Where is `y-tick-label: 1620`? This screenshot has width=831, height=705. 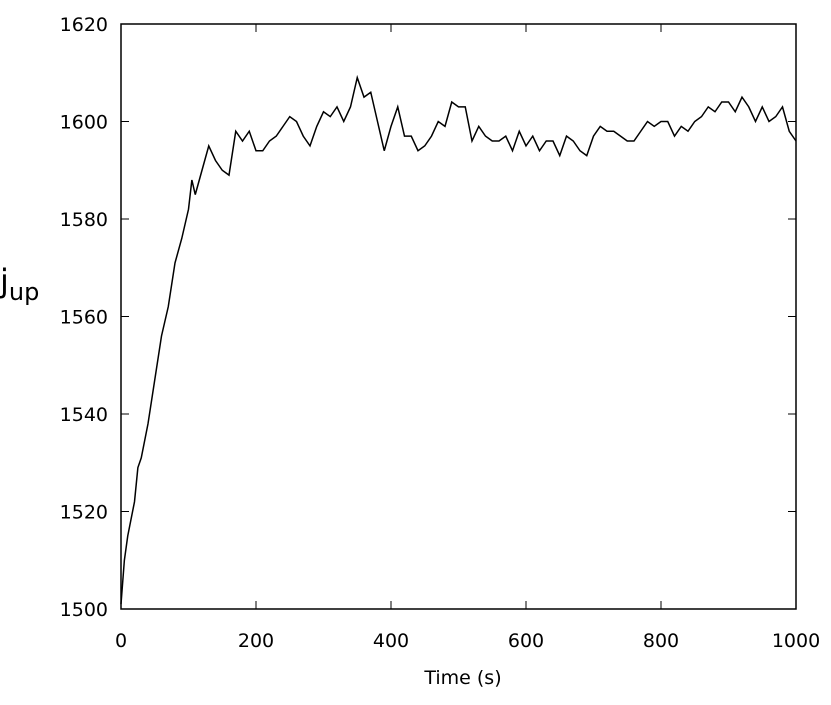 y-tick-label: 1620 is located at coordinates (84, 25).